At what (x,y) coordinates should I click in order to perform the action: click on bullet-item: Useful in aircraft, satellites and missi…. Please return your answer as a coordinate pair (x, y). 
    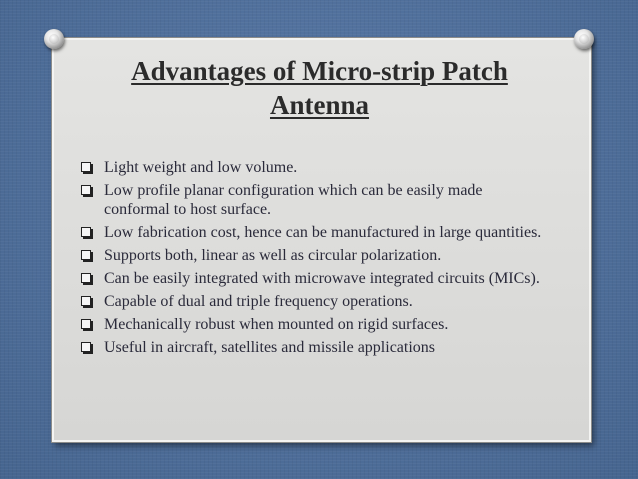
    Looking at the image, I should click on (313, 347).